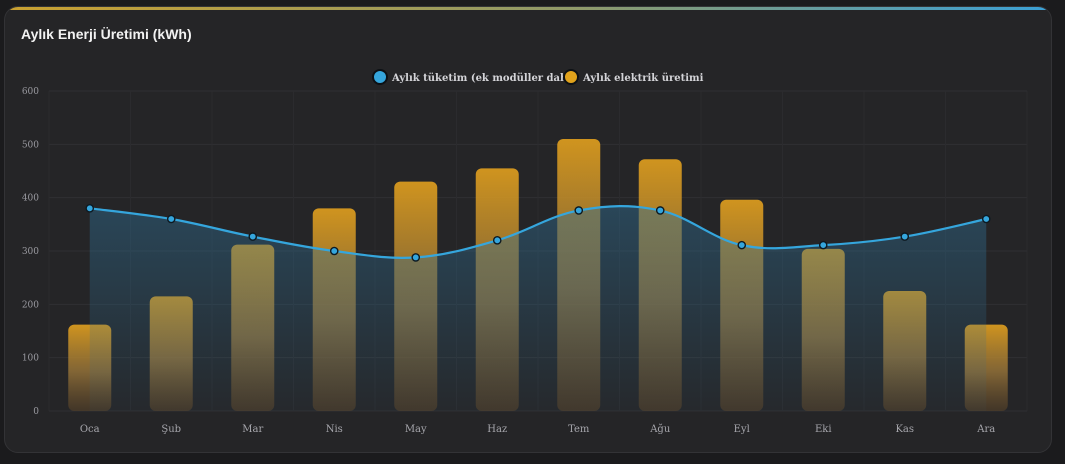 The width and height of the screenshot is (1065, 464). What do you see at coordinates (416, 429) in the screenshot?
I see `x-tick-label: May` at bounding box center [416, 429].